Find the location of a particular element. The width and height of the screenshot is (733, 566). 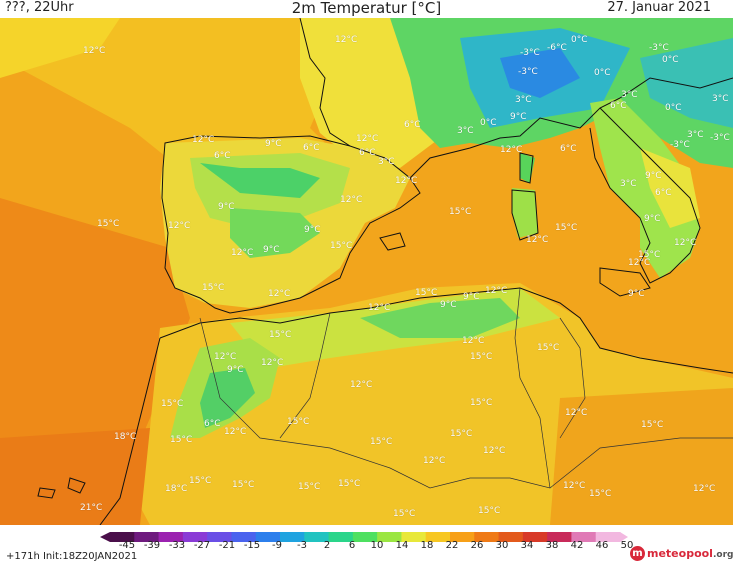

libya-warm-area is located at coordinates (641, 456).